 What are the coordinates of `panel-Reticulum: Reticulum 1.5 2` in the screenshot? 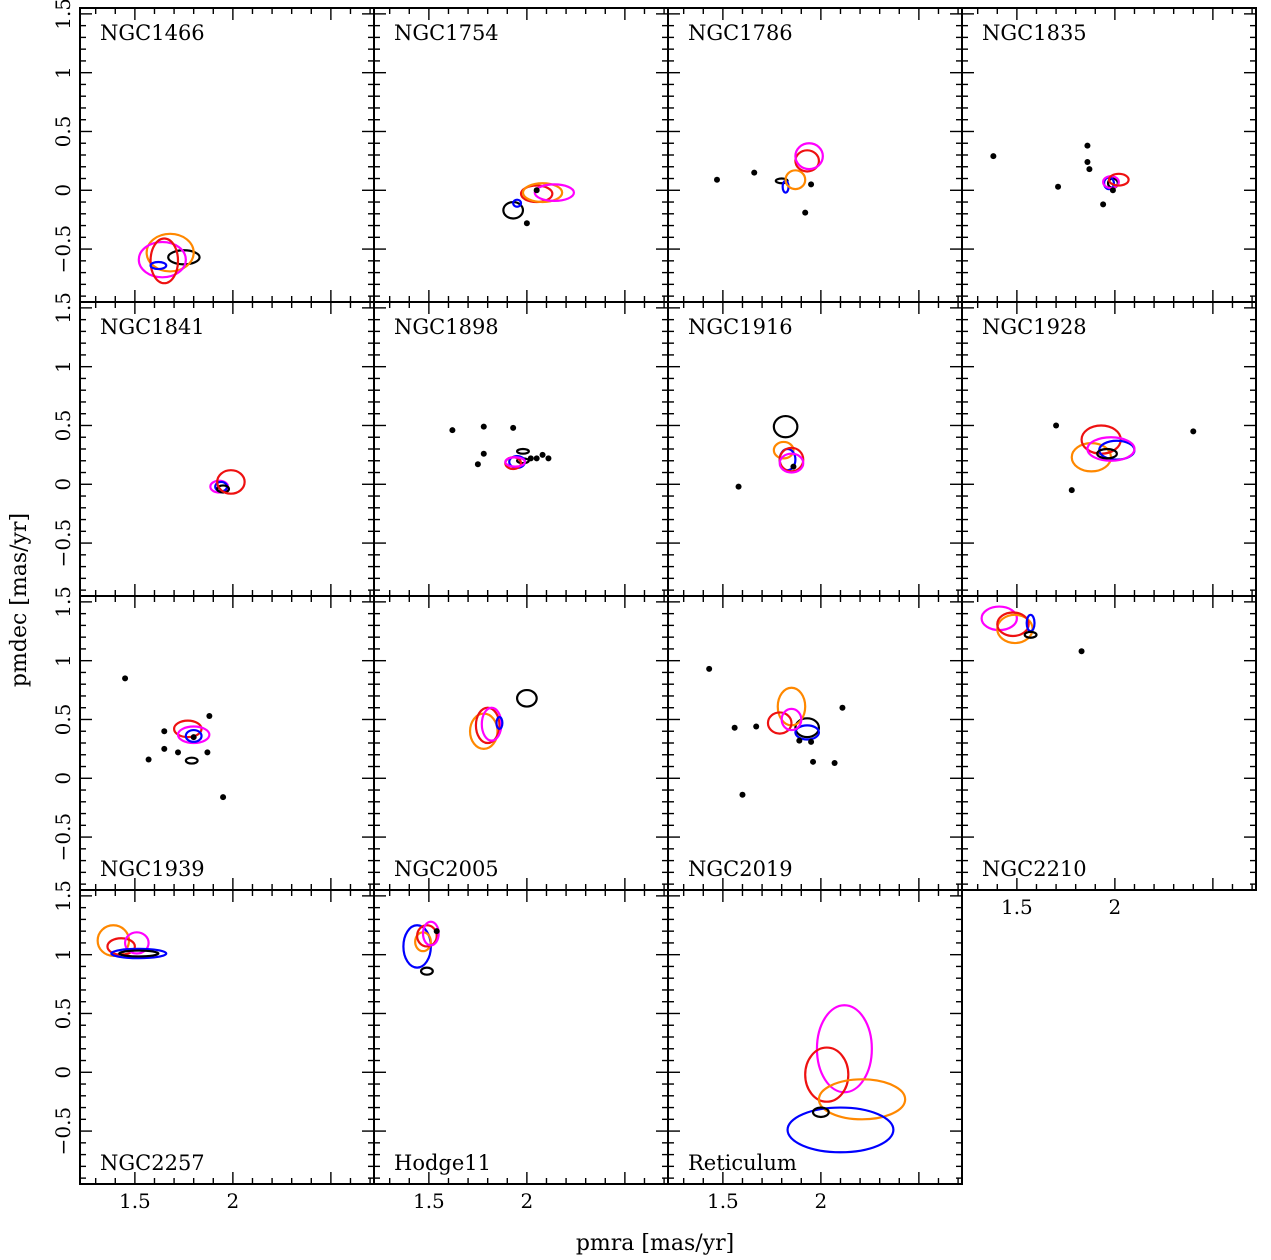 It's located at (815, 1051).